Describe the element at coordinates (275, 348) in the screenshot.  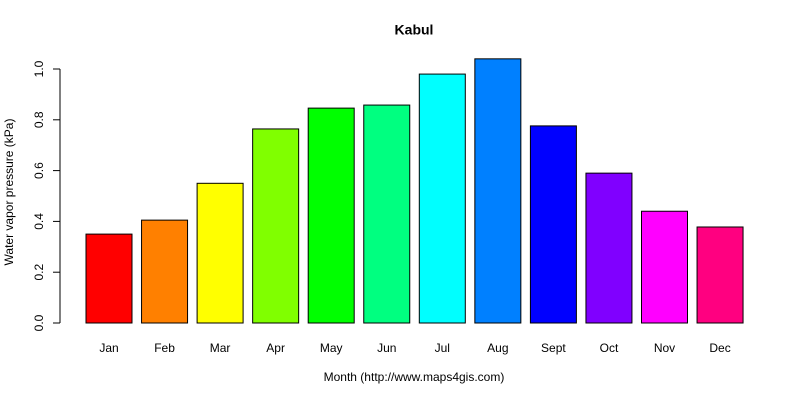
I see `x-tick-label: Apr` at that location.